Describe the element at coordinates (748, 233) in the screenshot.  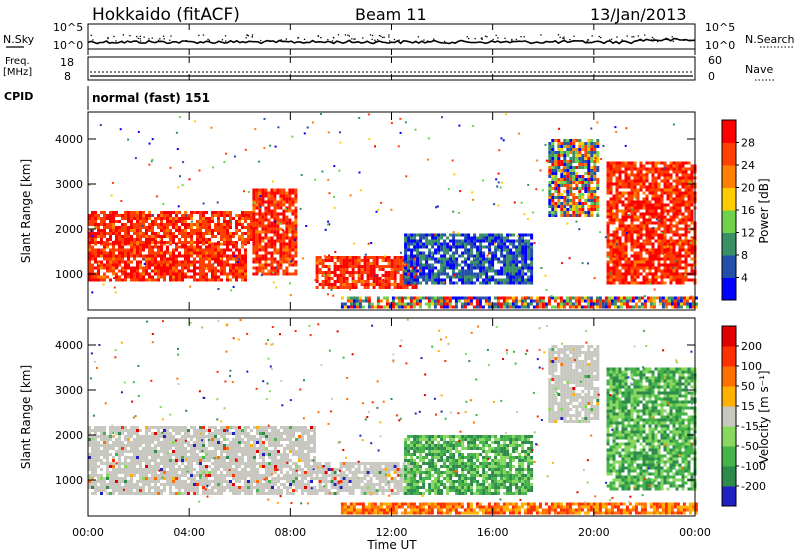
I see `colorbar-tick-label: 12` at that location.